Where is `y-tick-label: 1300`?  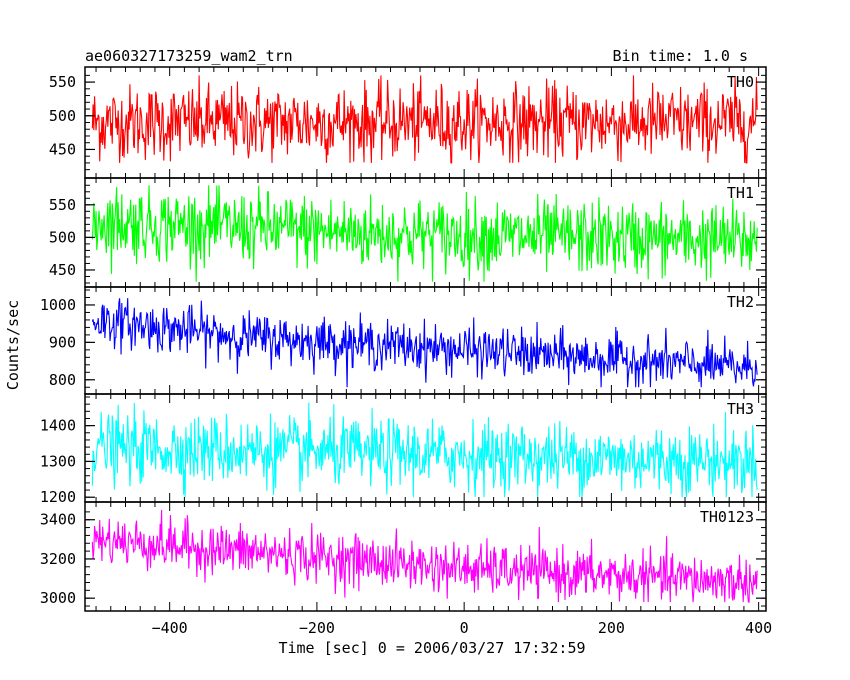 y-tick-label: 1300 is located at coordinates (58, 461).